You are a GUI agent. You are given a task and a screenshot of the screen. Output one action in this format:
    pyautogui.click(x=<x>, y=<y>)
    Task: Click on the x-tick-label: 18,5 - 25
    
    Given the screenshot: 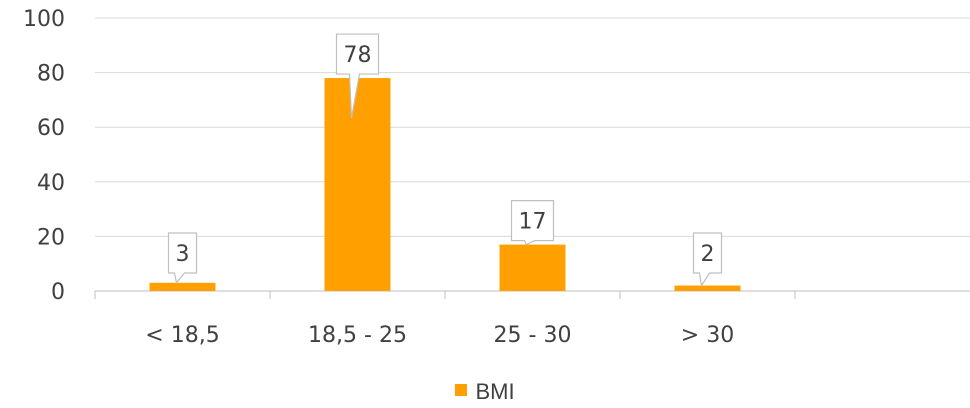 What is the action you would take?
    pyautogui.click(x=357, y=335)
    